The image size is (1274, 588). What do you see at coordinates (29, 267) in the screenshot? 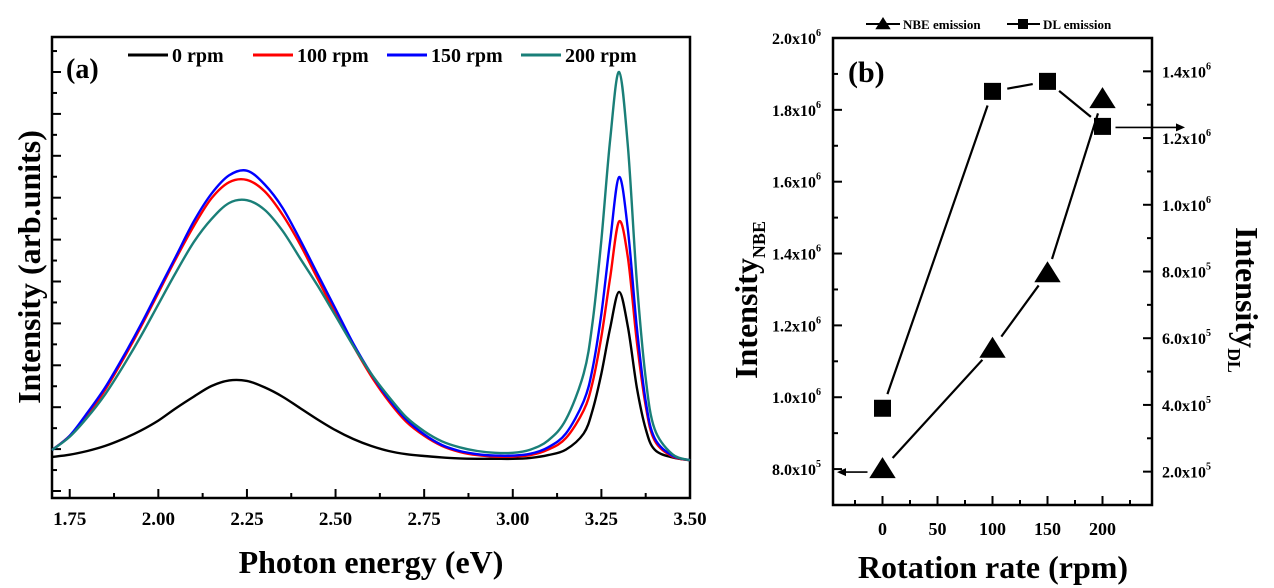
I see `panel-a-y-axis-title: Intensity (arb.units)` at bounding box center [29, 267].